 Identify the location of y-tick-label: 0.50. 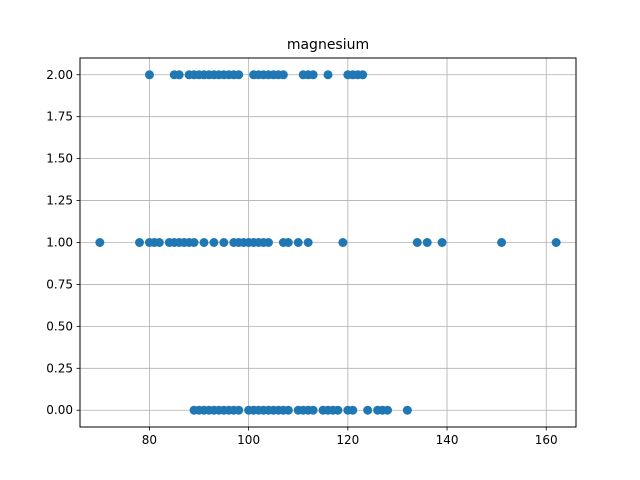
(59, 326).